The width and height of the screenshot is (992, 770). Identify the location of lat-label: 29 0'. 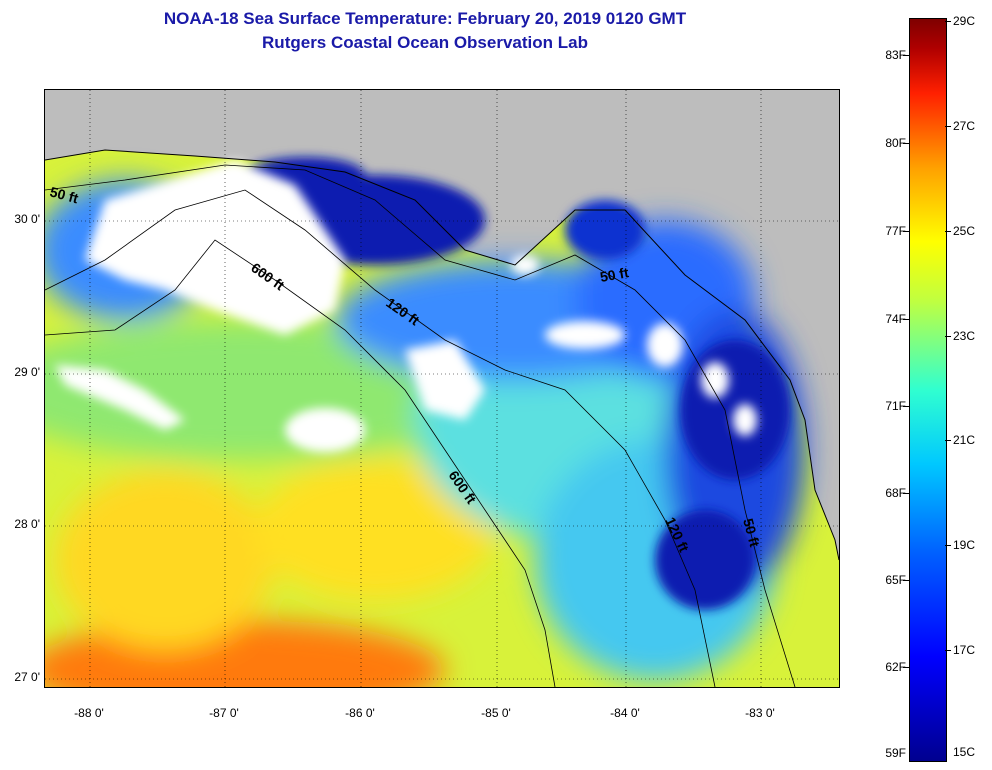
(27, 372).